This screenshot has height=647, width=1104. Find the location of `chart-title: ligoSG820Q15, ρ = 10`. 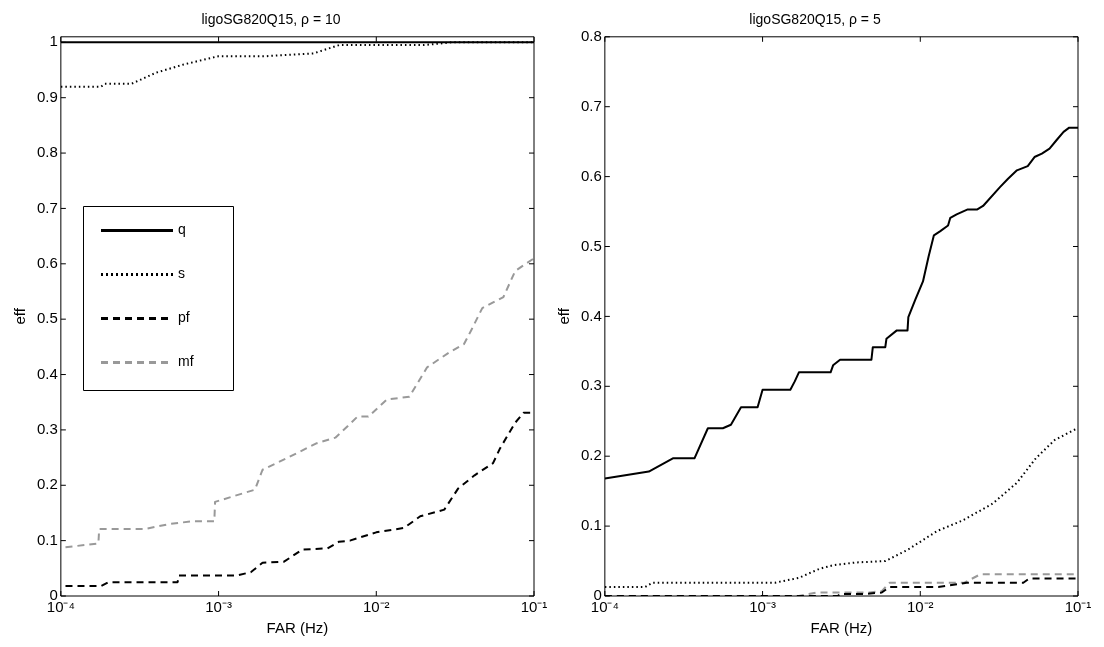

chart-title: ligoSG820Q15, ρ = 10 is located at coordinates (271, 19).